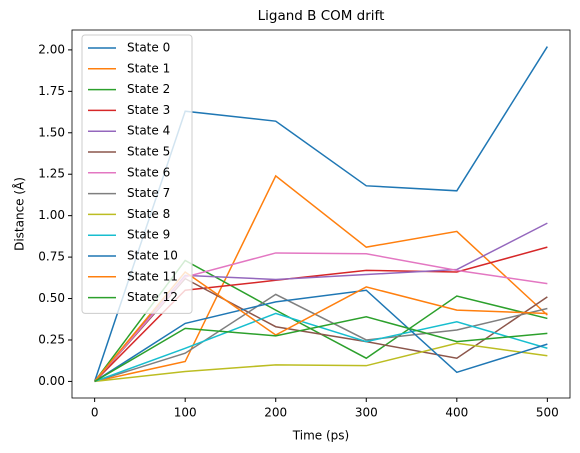 This screenshot has width=580, height=453. Describe the element at coordinates (51, 174) in the screenshot. I see `y-tick-label: 1.25` at that location.